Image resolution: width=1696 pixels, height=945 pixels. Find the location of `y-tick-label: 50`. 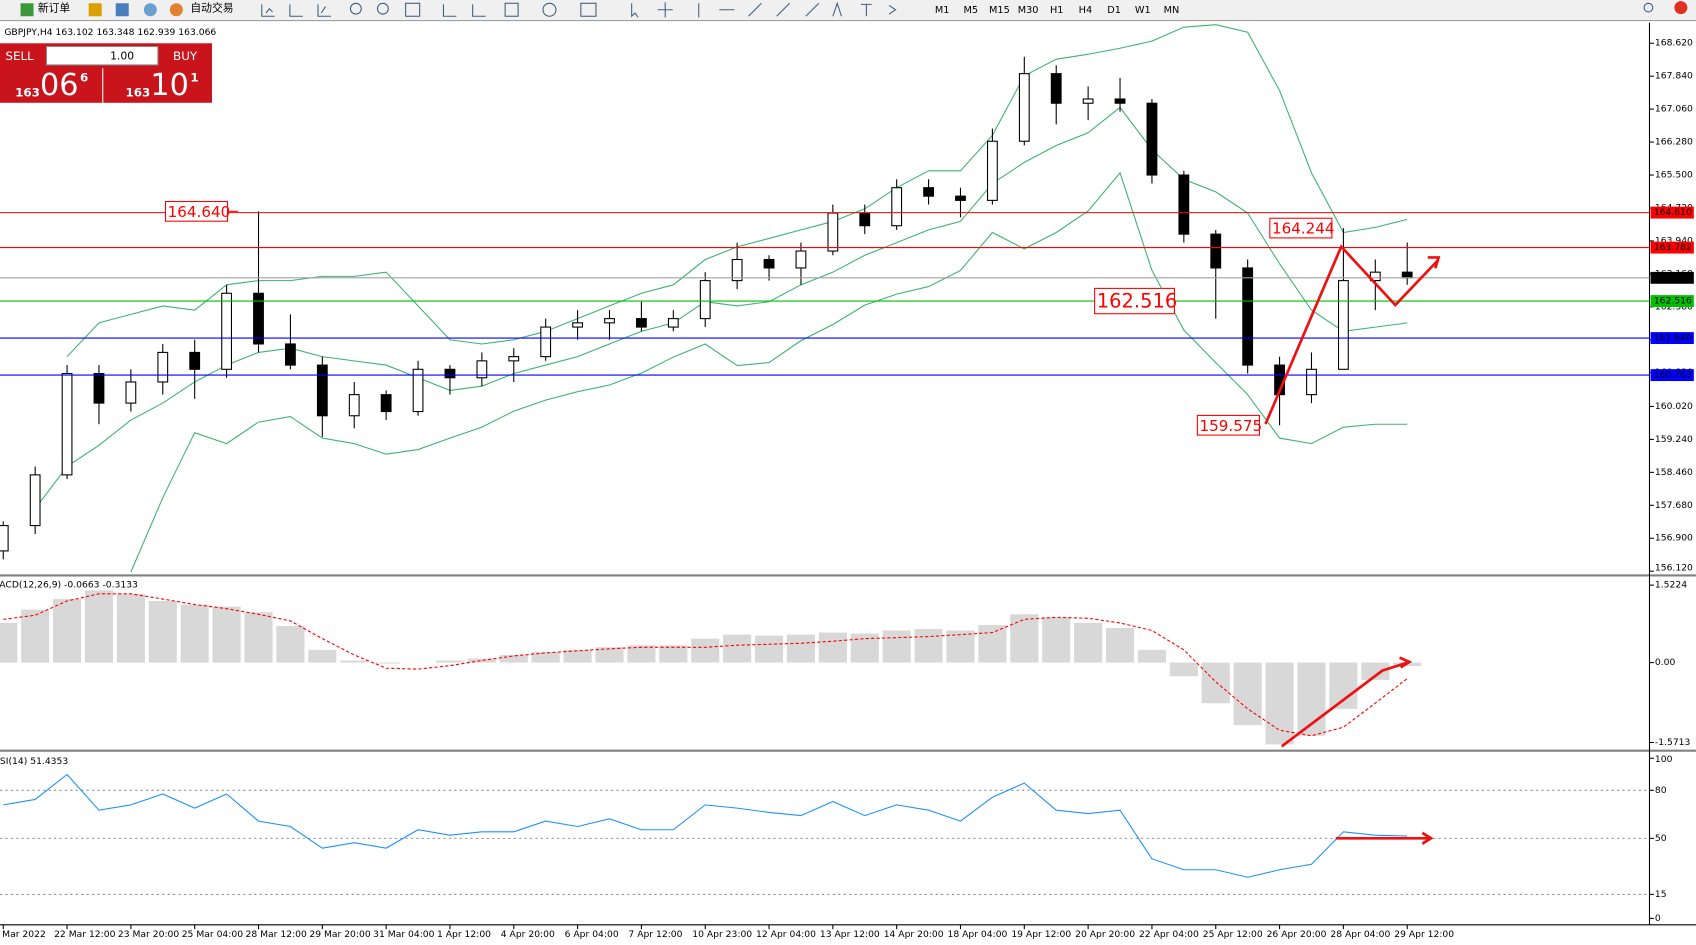

y-tick-label: 50 is located at coordinates (1661, 838).